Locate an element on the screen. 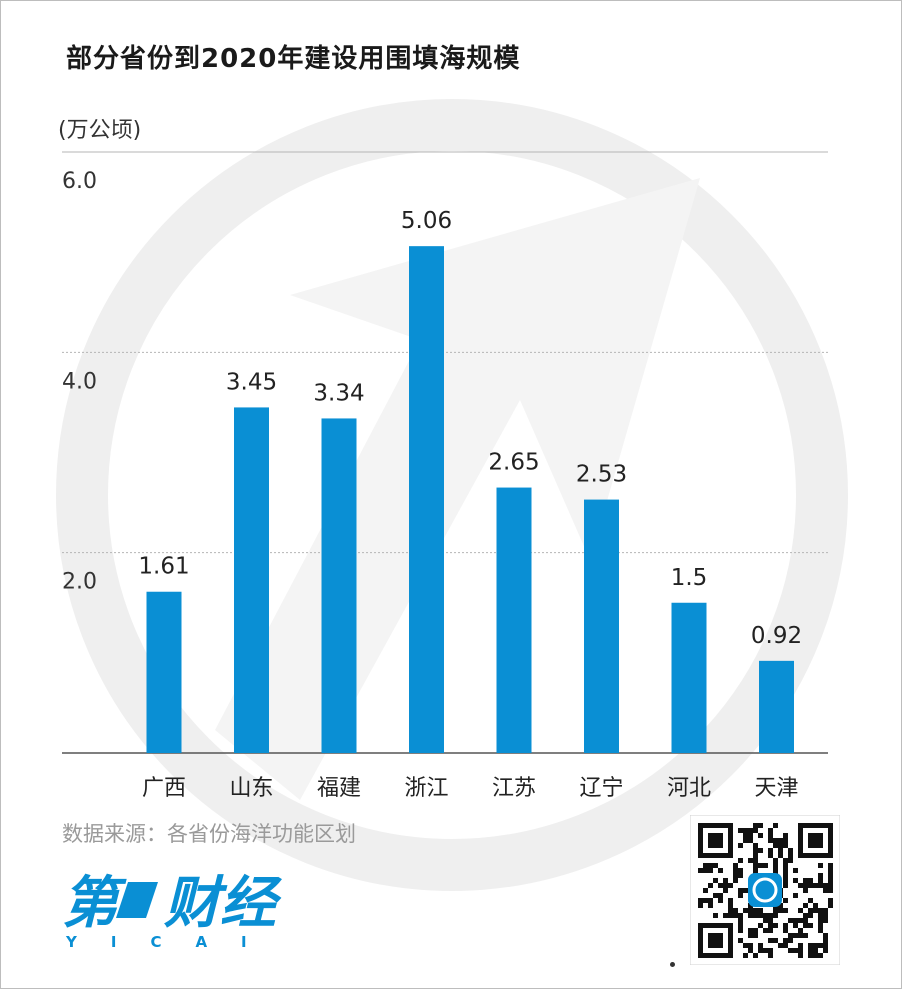 This screenshot has width=902, height=989. x-tick-label: 江苏 is located at coordinates (514, 788).